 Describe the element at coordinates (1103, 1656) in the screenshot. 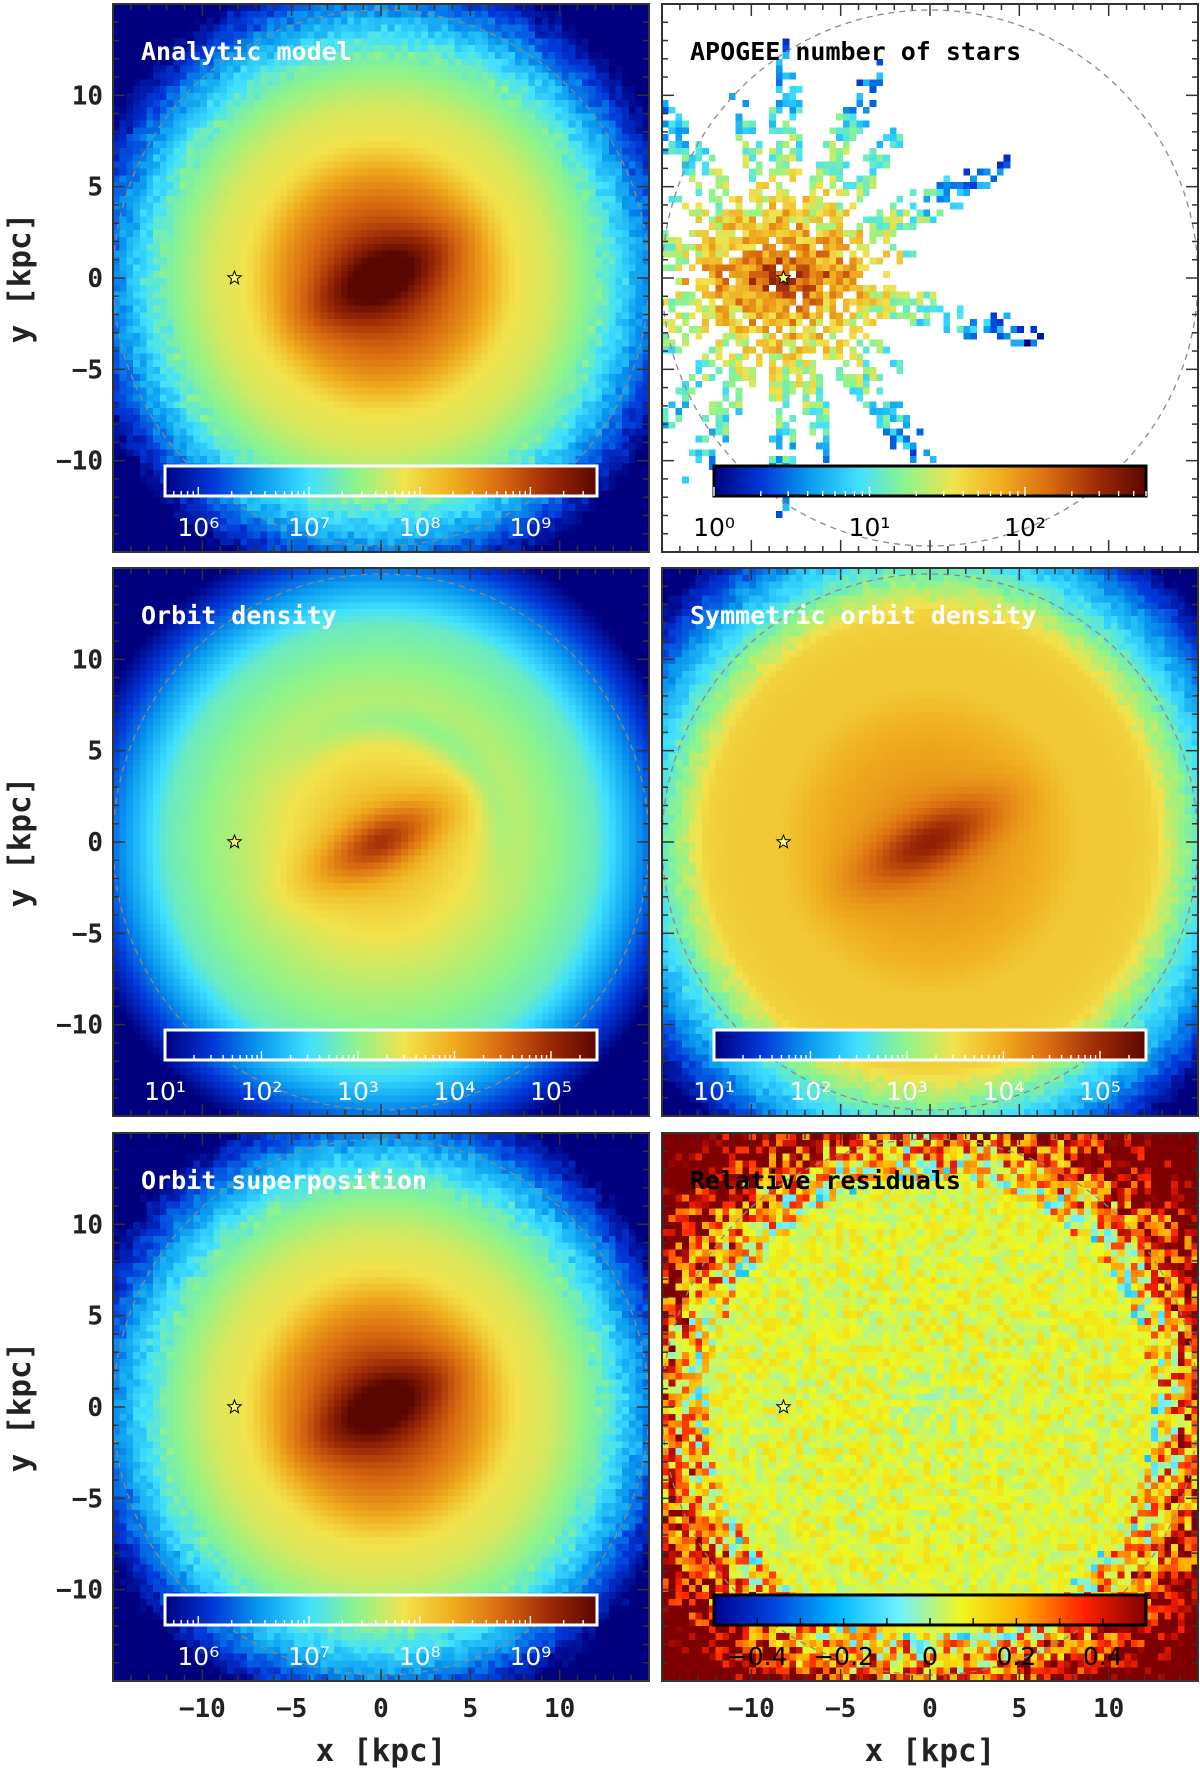

I see `colorbar-tick-label: 0.4` at that location.